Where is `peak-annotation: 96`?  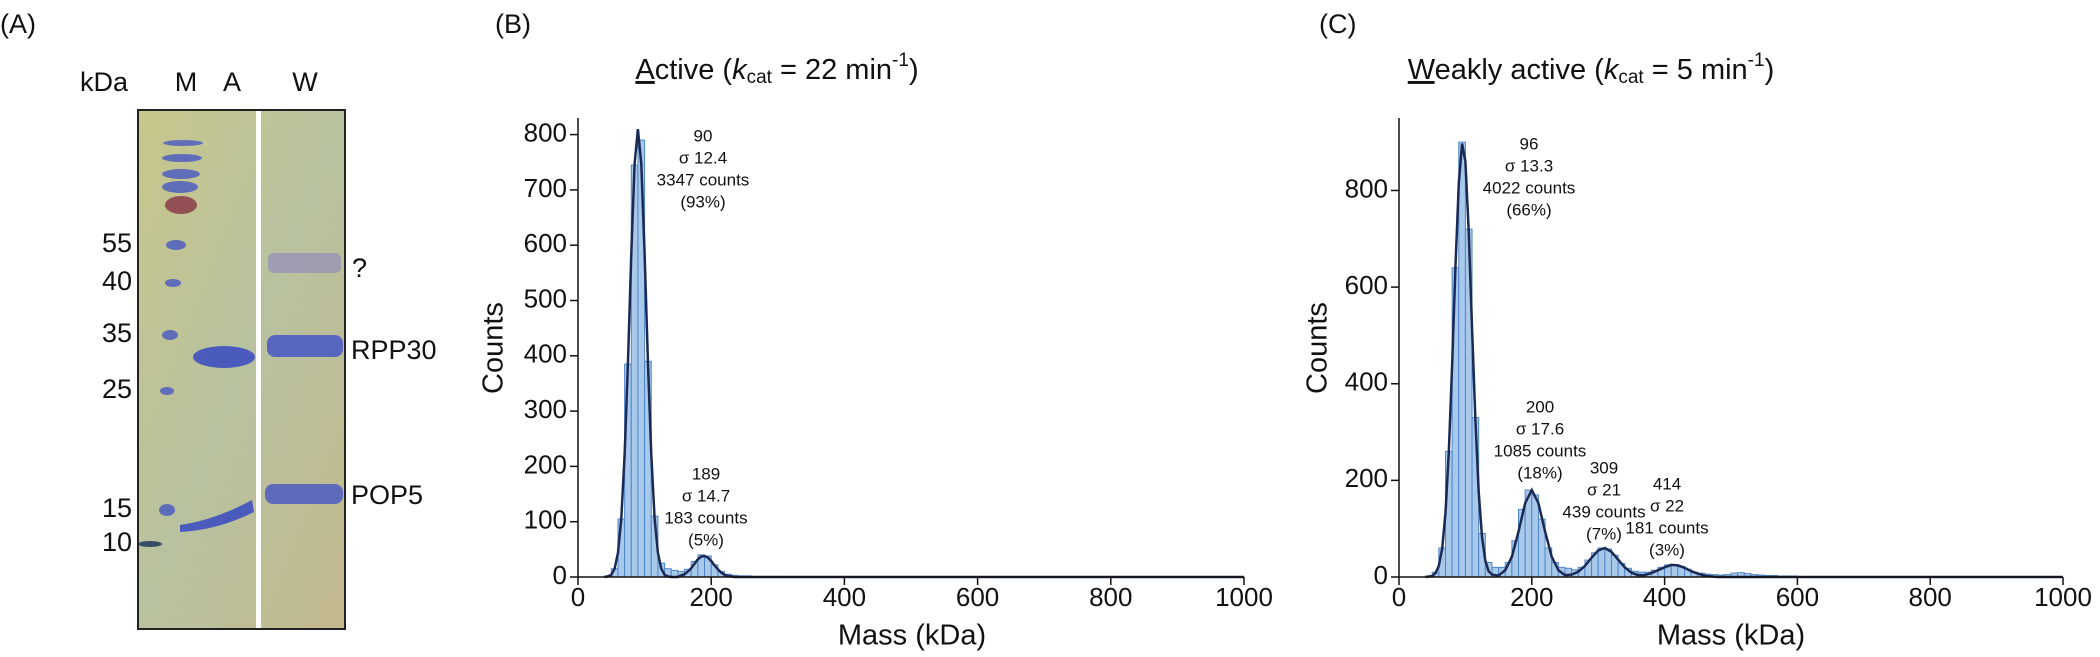 peak-annotation: 96 is located at coordinates (1529, 143).